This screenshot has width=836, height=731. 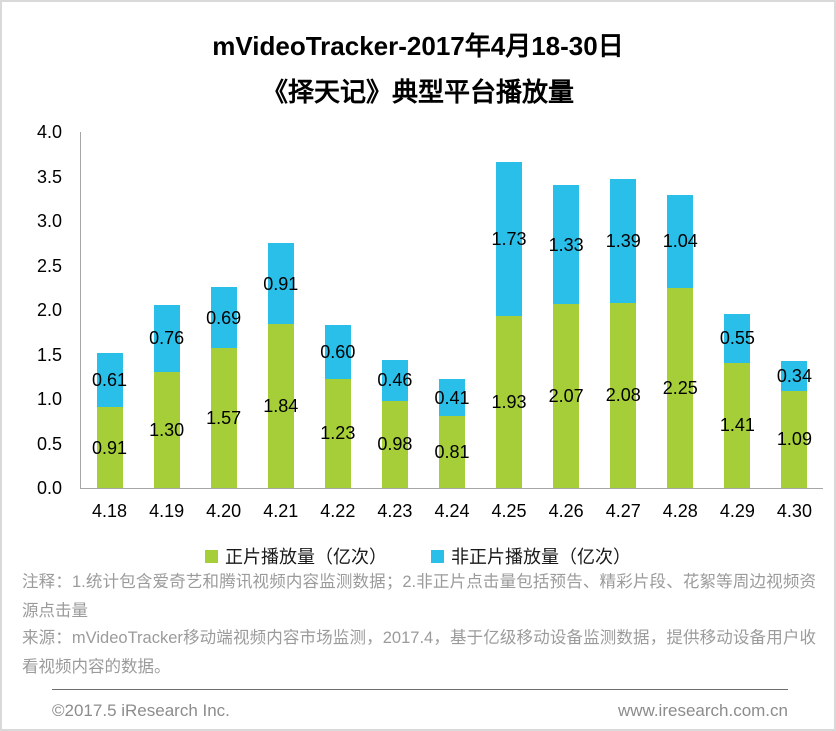 I want to click on x-axis-tick-label: 4.29, so click(x=737, y=511).